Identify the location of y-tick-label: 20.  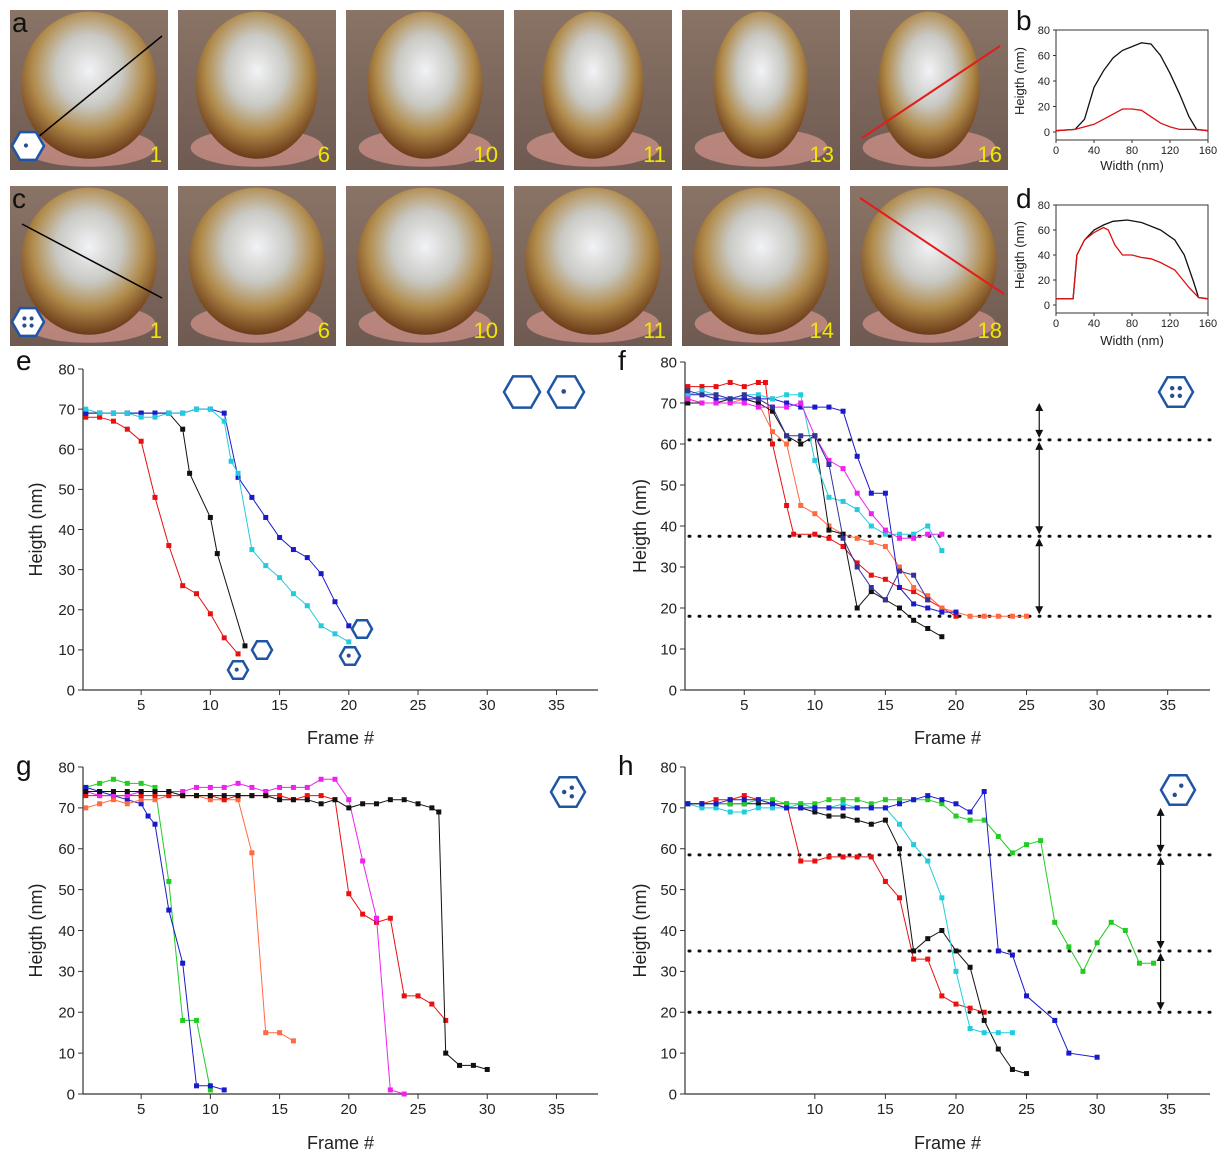
(668, 608).